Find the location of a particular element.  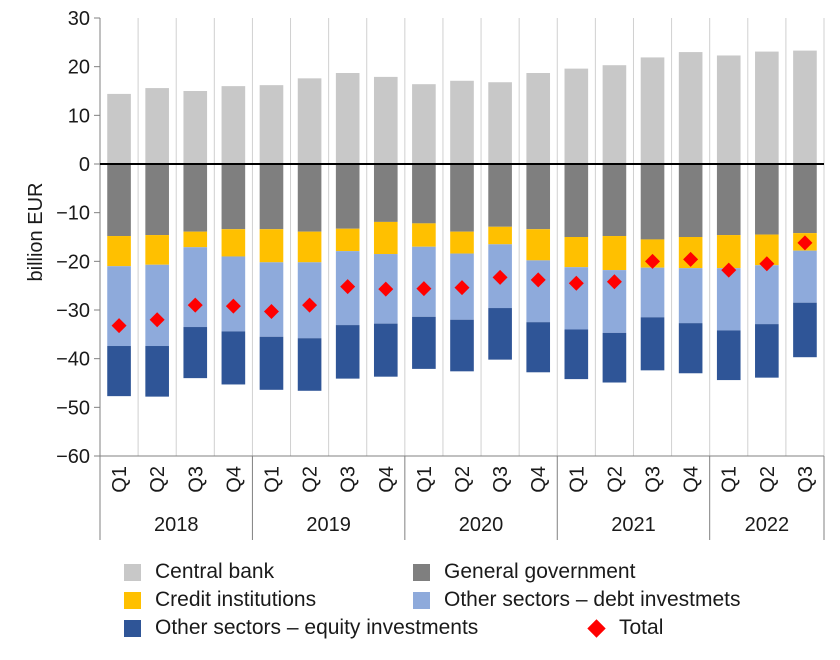

y-tick-label: 10 is located at coordinates (79, 116).